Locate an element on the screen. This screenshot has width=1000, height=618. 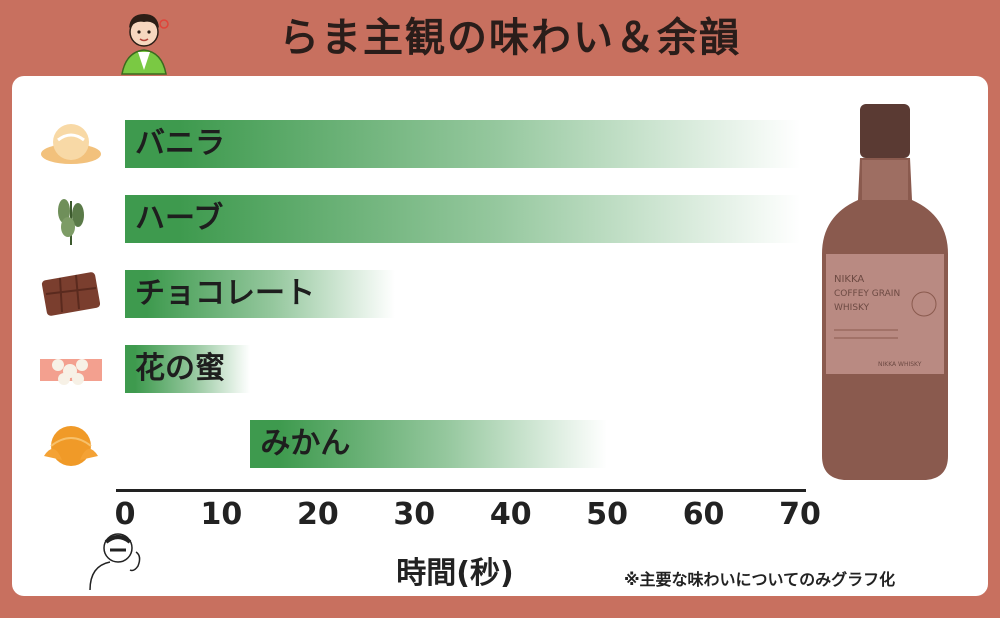
bottle-line2: WHISKY is located at coordinates (852, 308).